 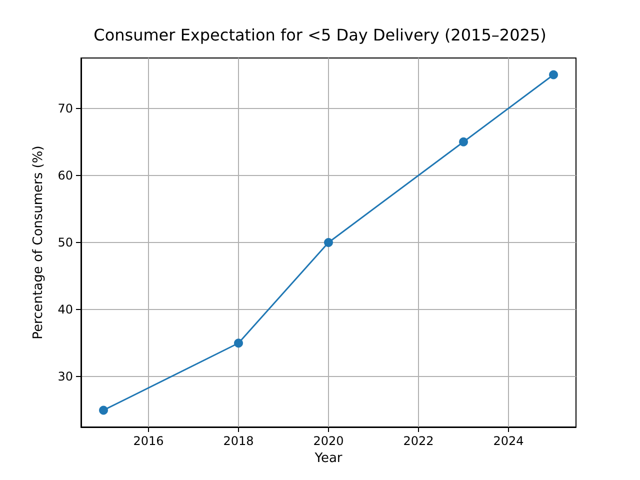 I want to click on chart-title: Consumer Expectation for <5 Day Delivery (2015–2025), so click(x=320, y=35).